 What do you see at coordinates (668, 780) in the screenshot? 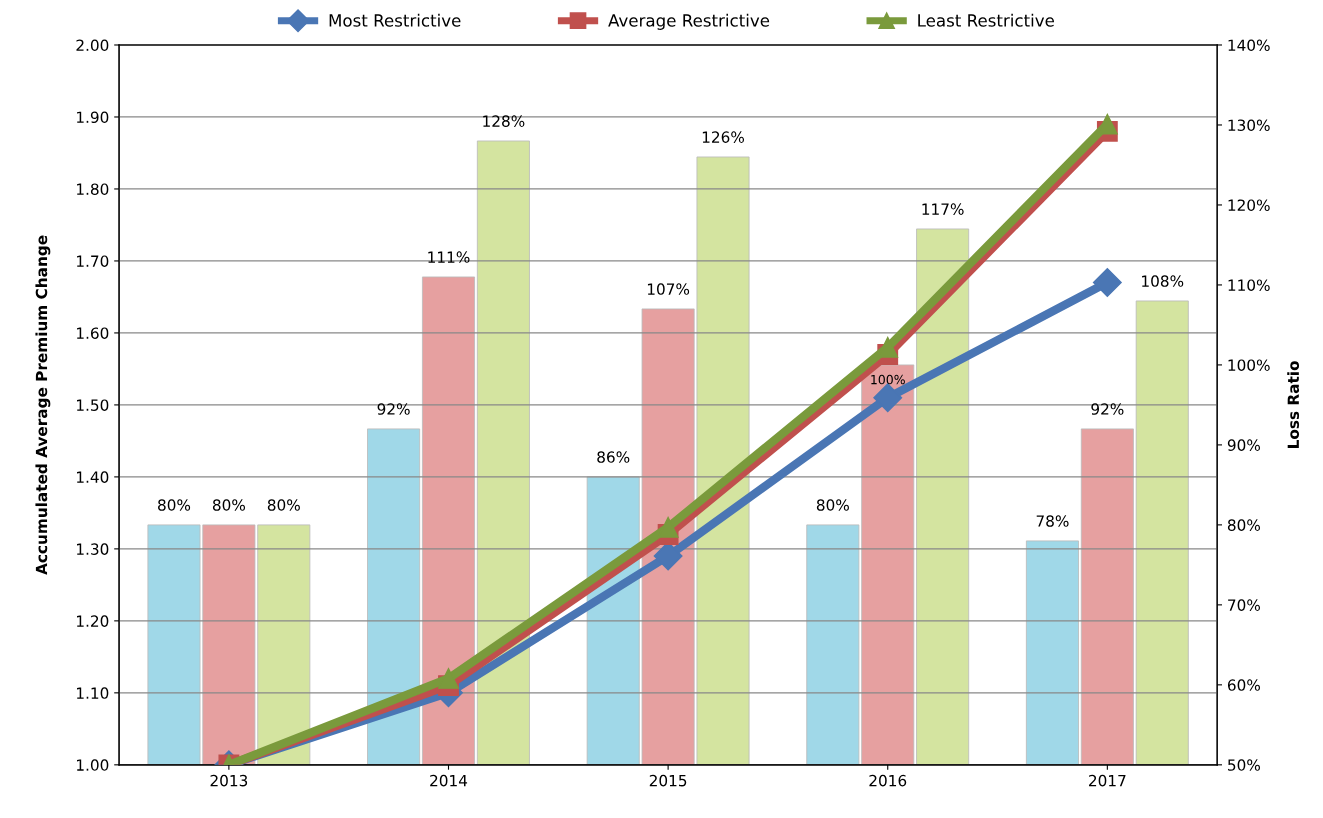
I see `x-tick-label: 2015` at bounding box center [668, 780].